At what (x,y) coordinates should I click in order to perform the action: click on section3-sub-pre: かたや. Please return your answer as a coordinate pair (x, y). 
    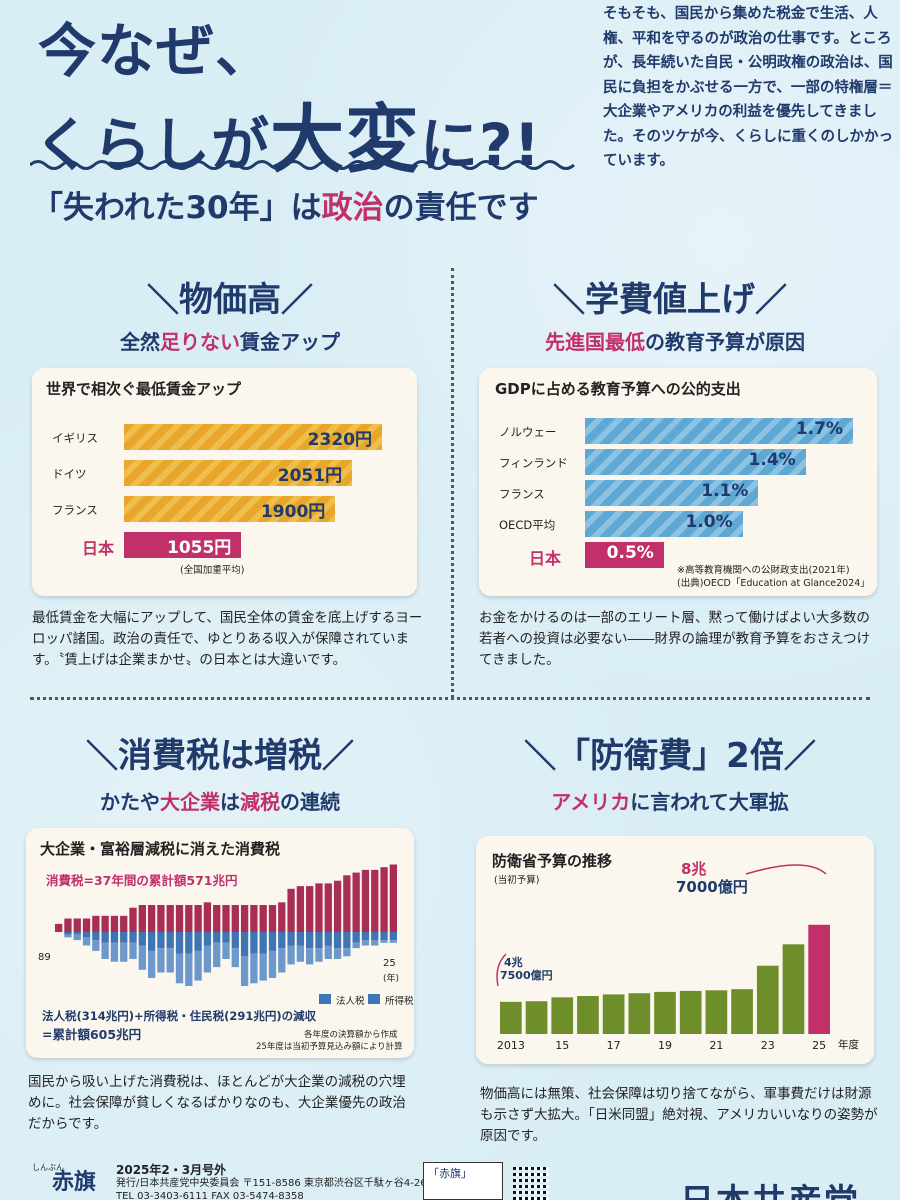
    Looking at the image, I should click on (130, 802).